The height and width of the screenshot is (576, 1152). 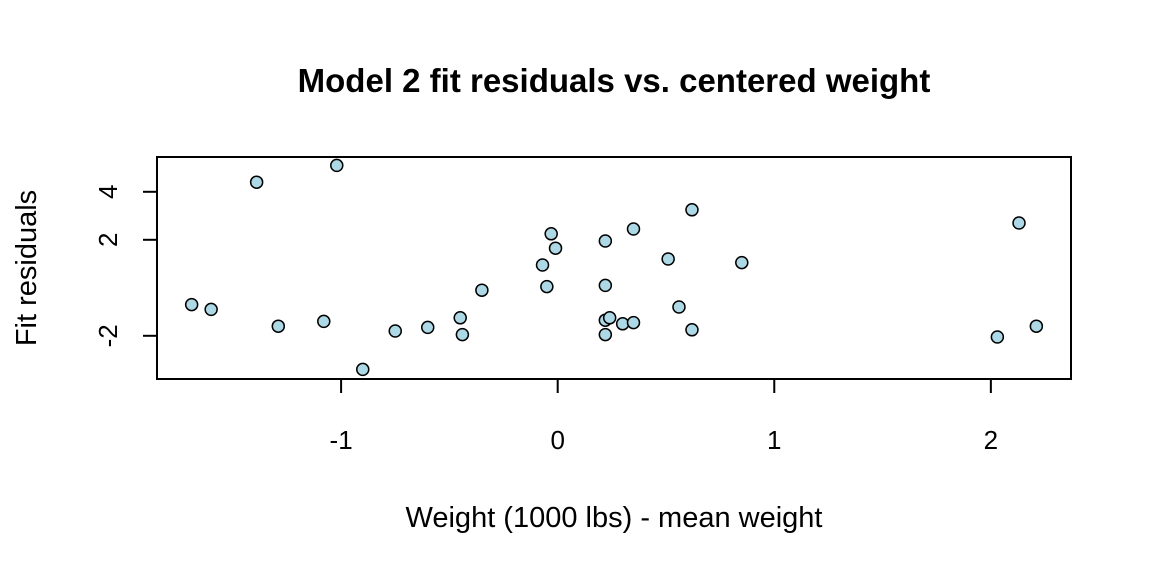 What do you see at coordinates (108, 335) in the screenshot?
I see `y-tick-label: -2` at bounding box center [108, 335].